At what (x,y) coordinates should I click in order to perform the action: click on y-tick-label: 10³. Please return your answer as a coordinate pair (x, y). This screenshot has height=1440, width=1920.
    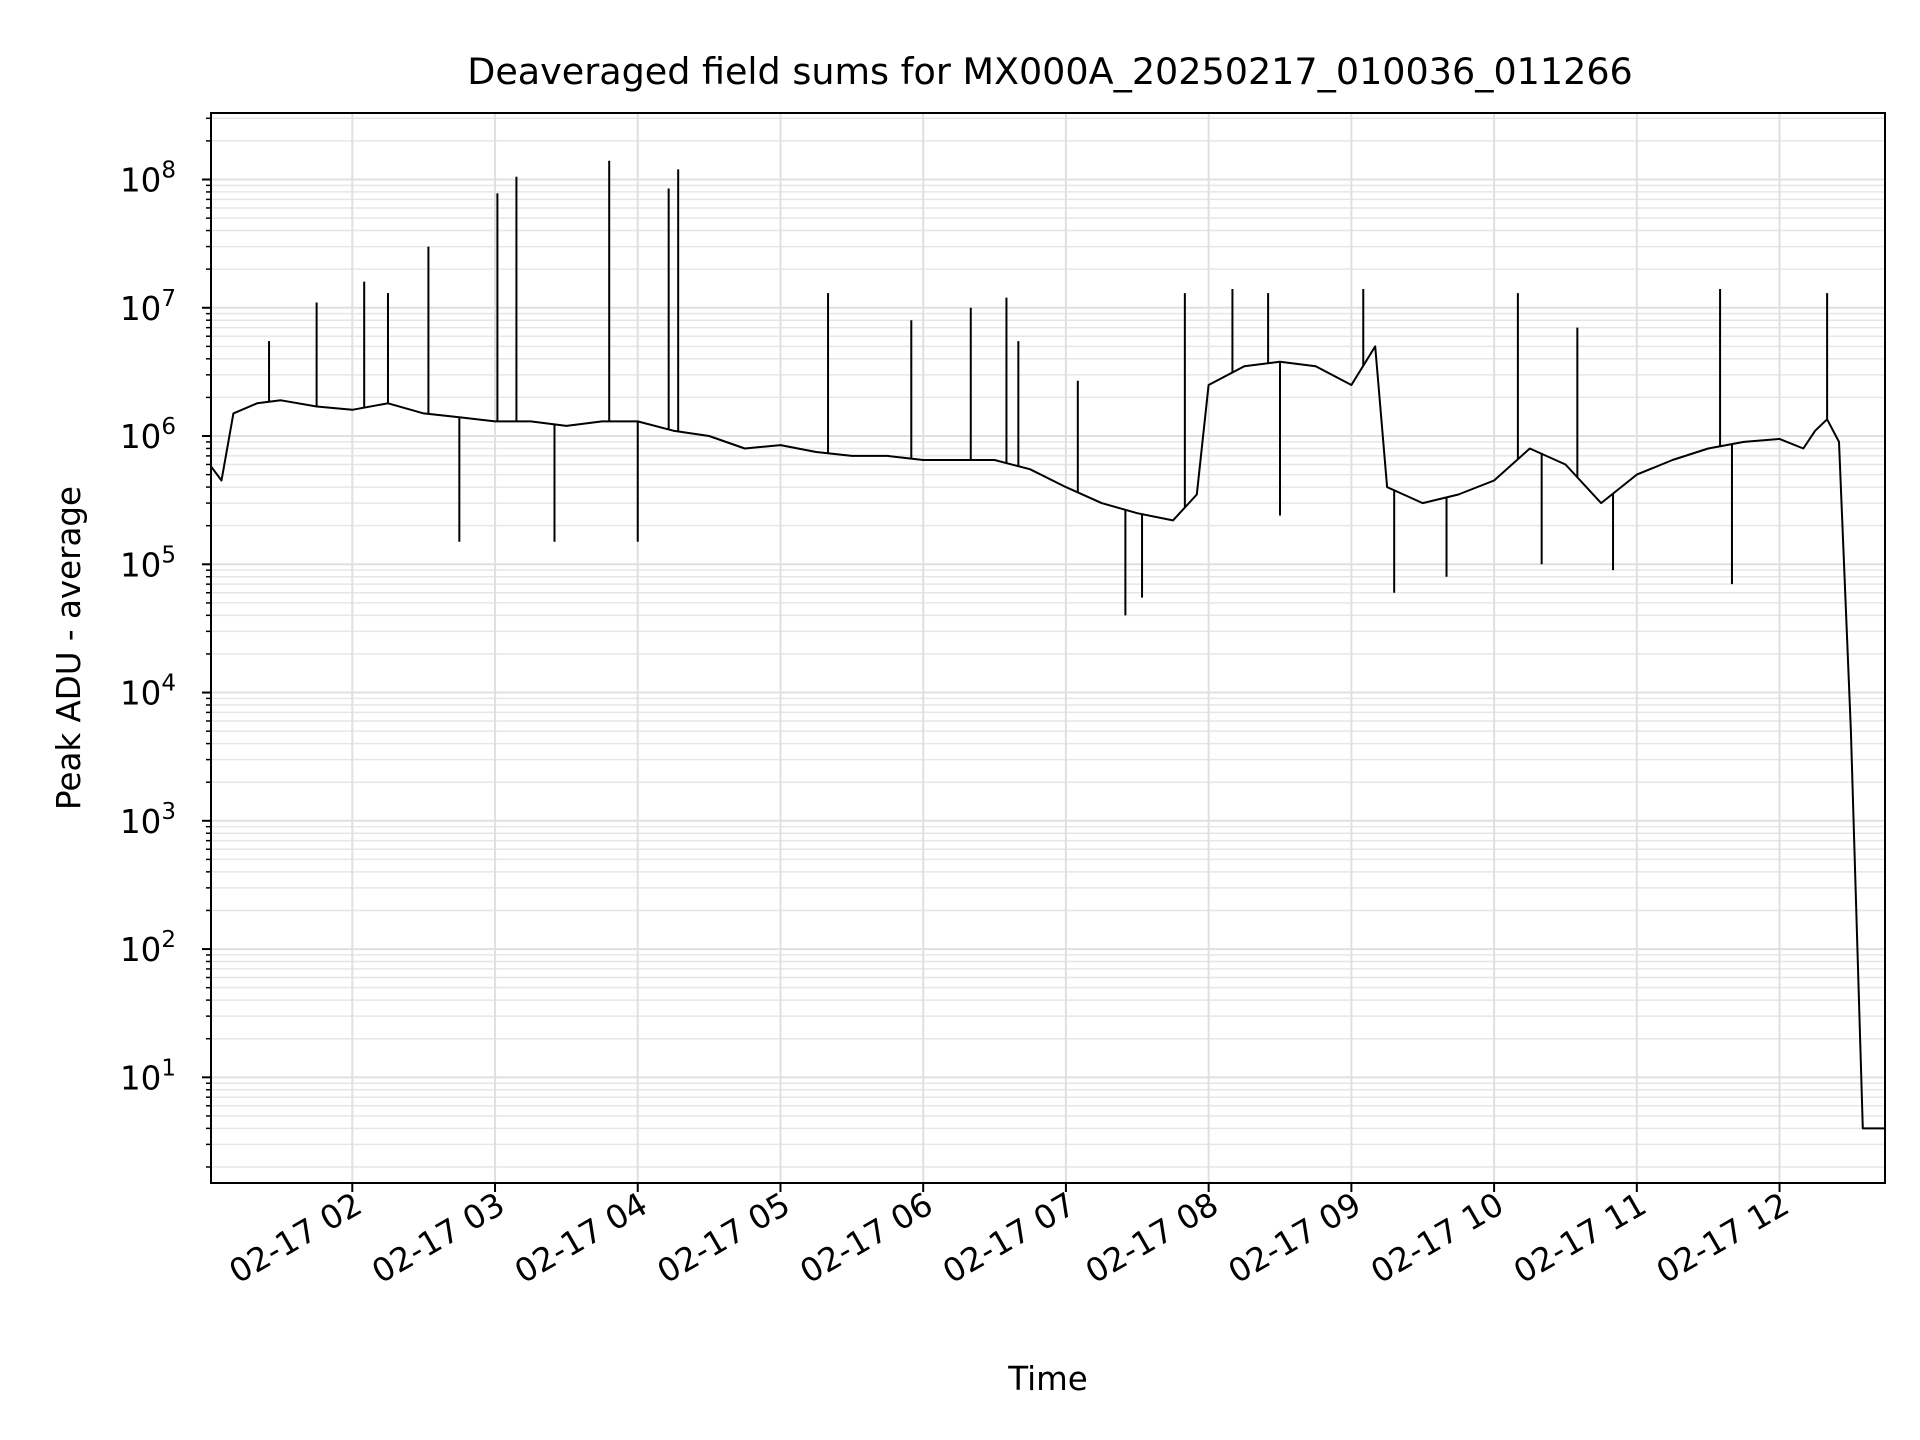
    Looking at the image, I should click on (148, 820).